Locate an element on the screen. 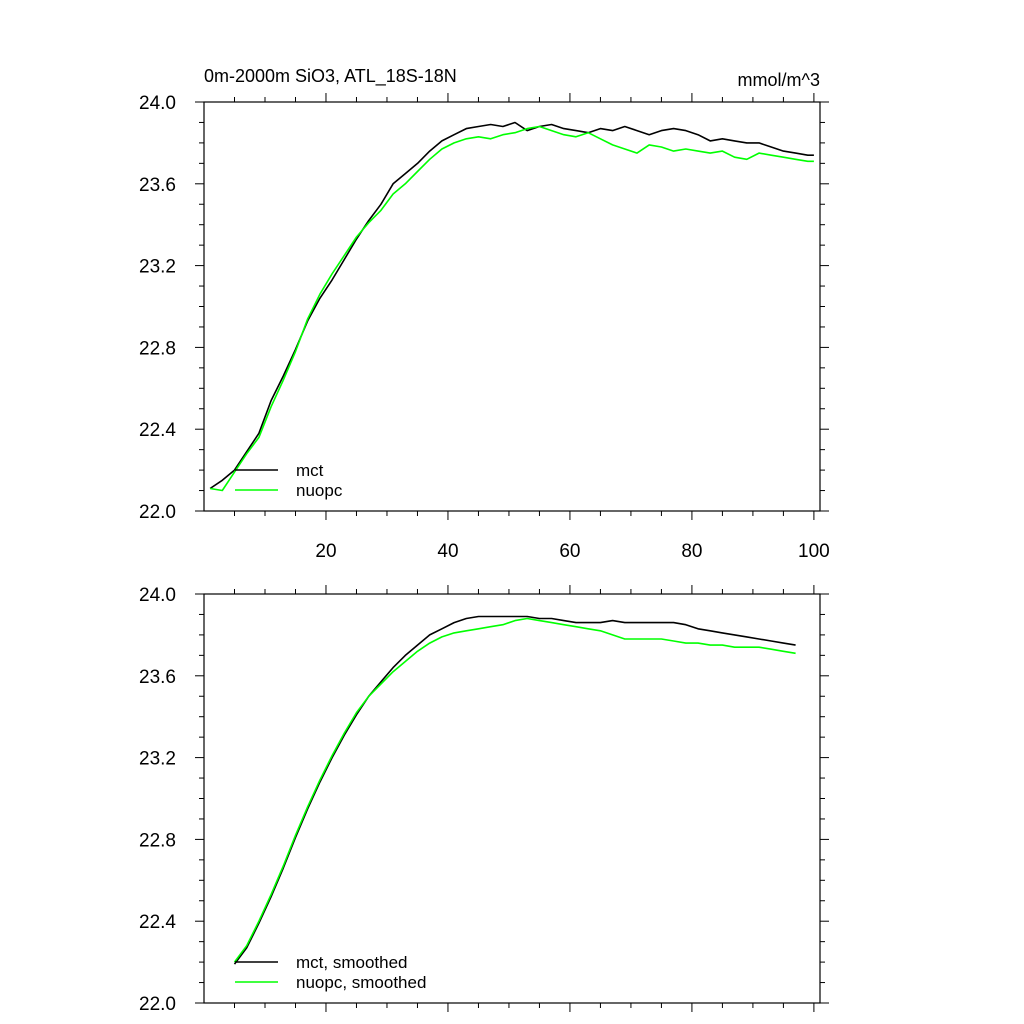  legend-label-mct-smoothed: mct, smoothed is located at coordinates (352, 962).